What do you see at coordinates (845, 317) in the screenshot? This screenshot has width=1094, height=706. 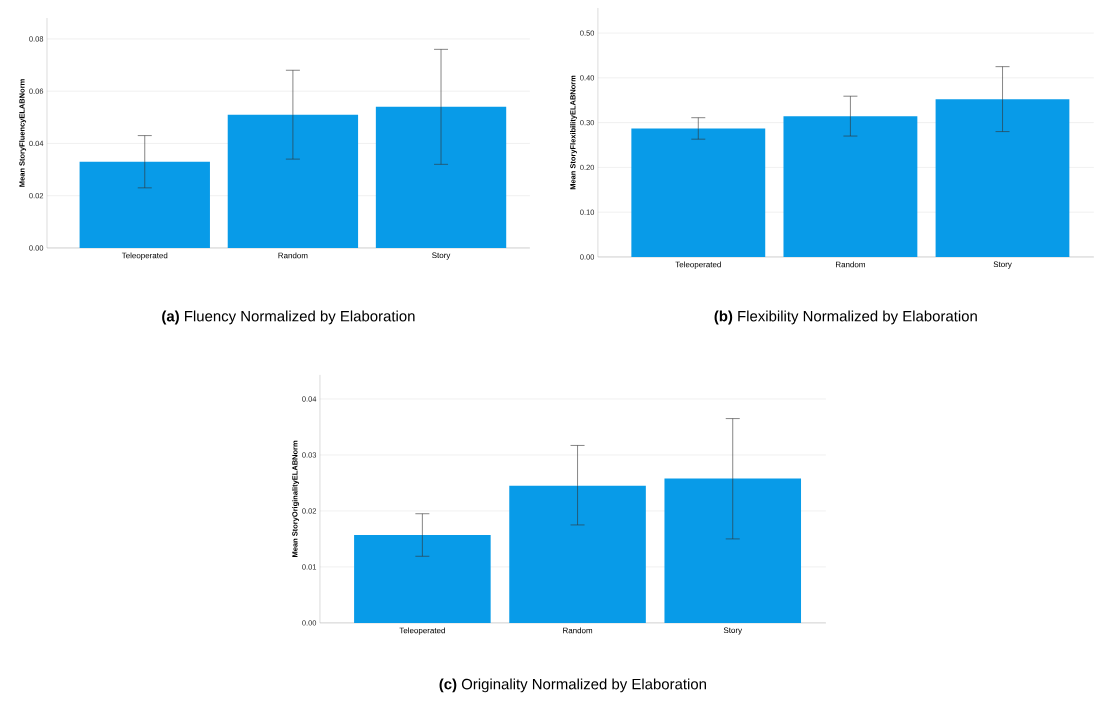 I see `text: (b) Flexibility Normalized by Elaboration` at bounding box center [845, 317].